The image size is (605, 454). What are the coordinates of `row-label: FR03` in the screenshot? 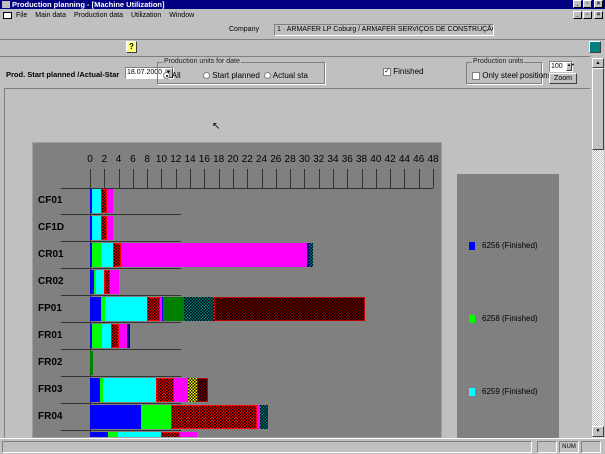 It's located at (50, 389).